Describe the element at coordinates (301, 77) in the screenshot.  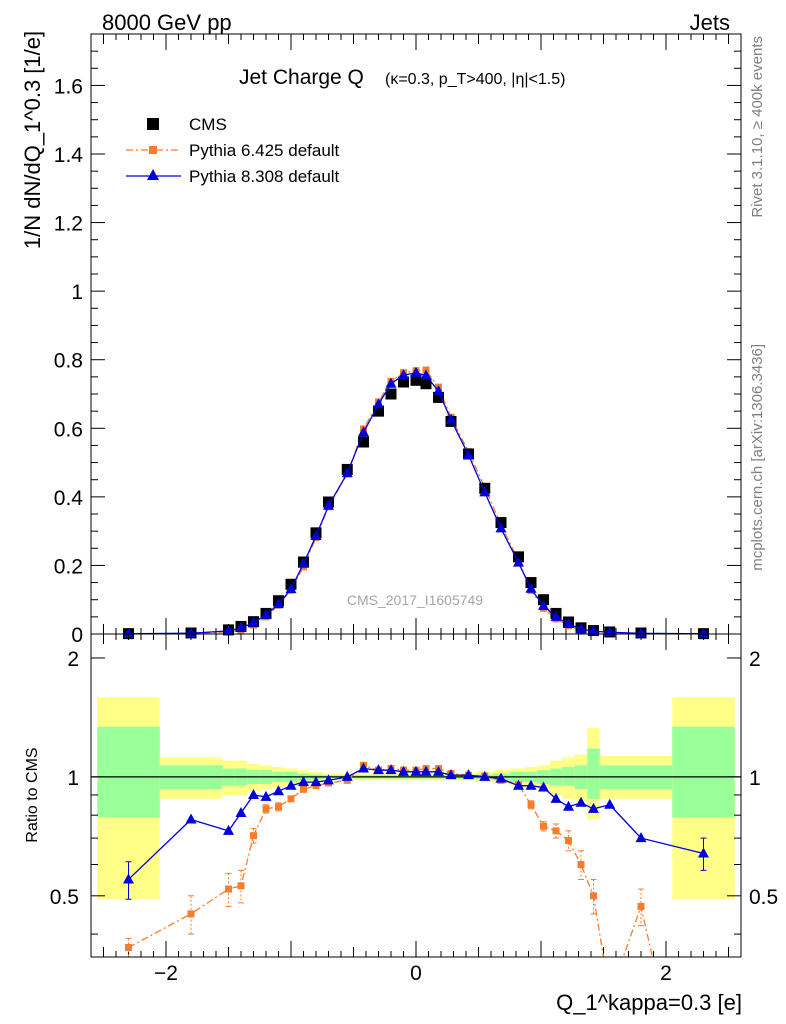
I see `chart-title: Jet Charge Q` at that location.